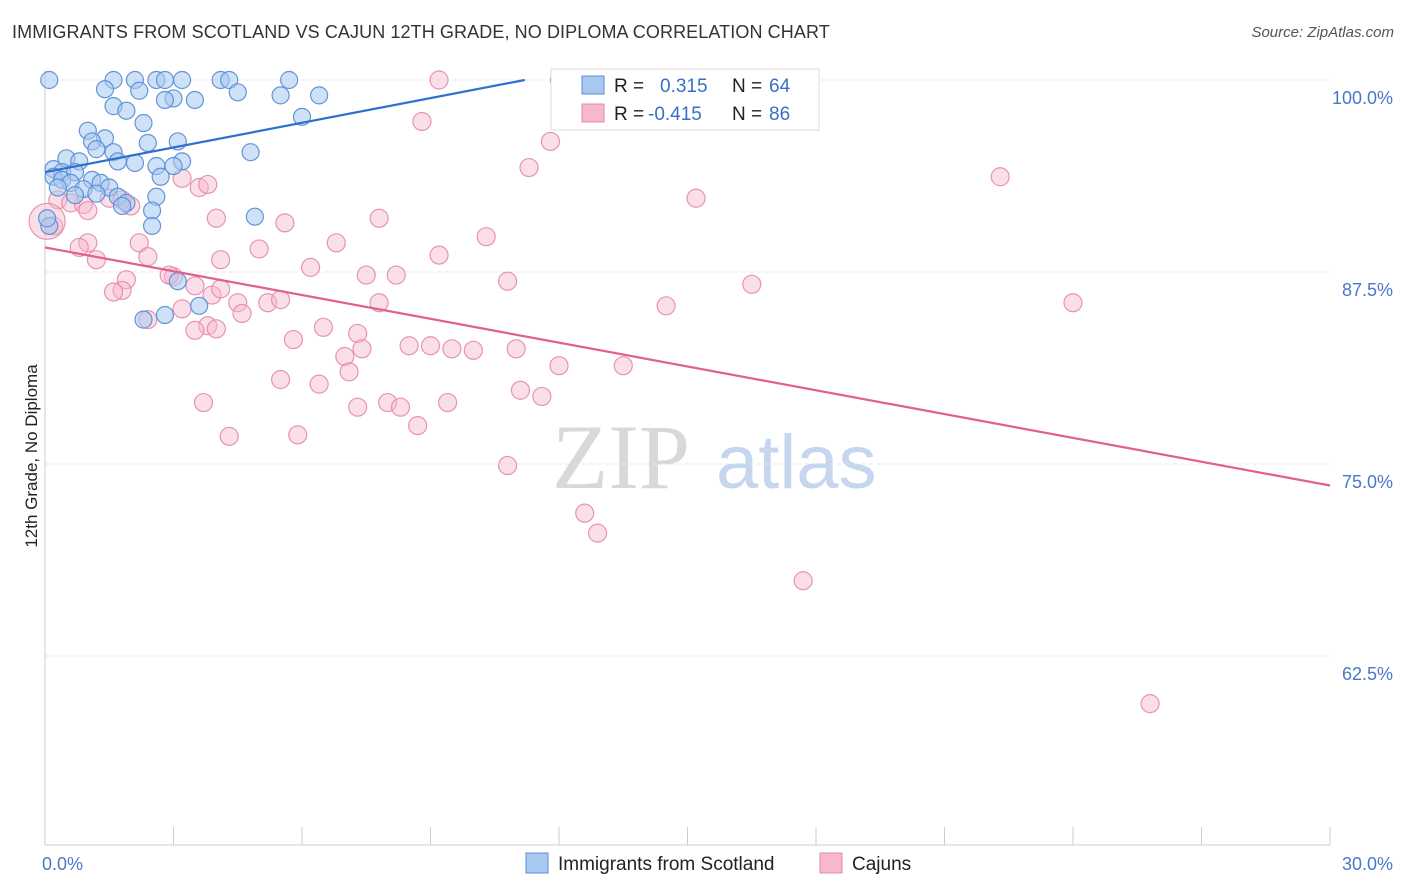  I want to click on watermark-atlas: atlas, so click(796, 462).